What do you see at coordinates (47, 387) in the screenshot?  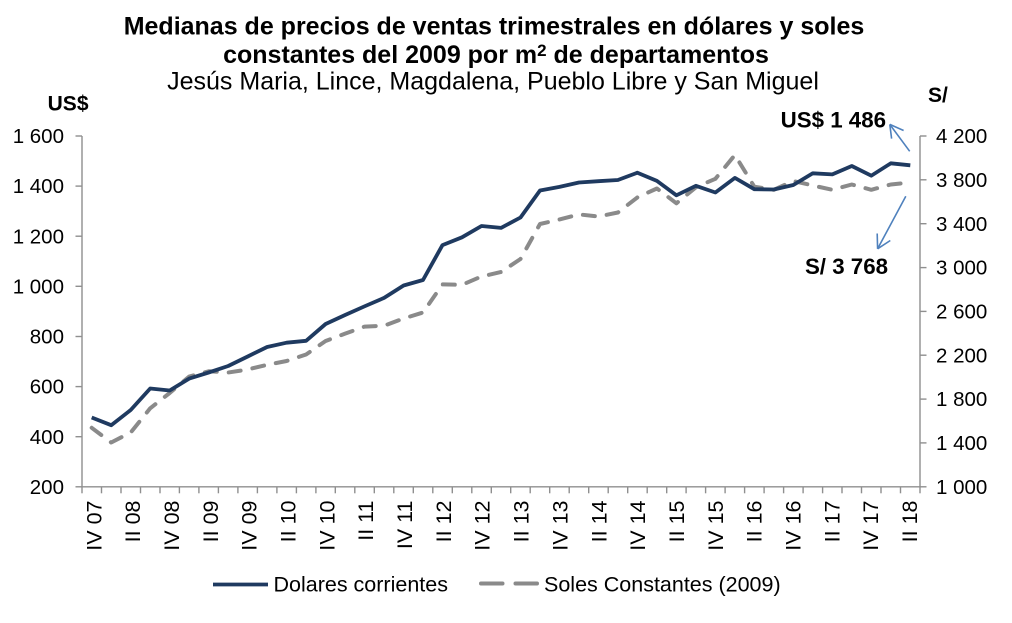 I see `svg-text: 600` at bounding box center [47, 387].